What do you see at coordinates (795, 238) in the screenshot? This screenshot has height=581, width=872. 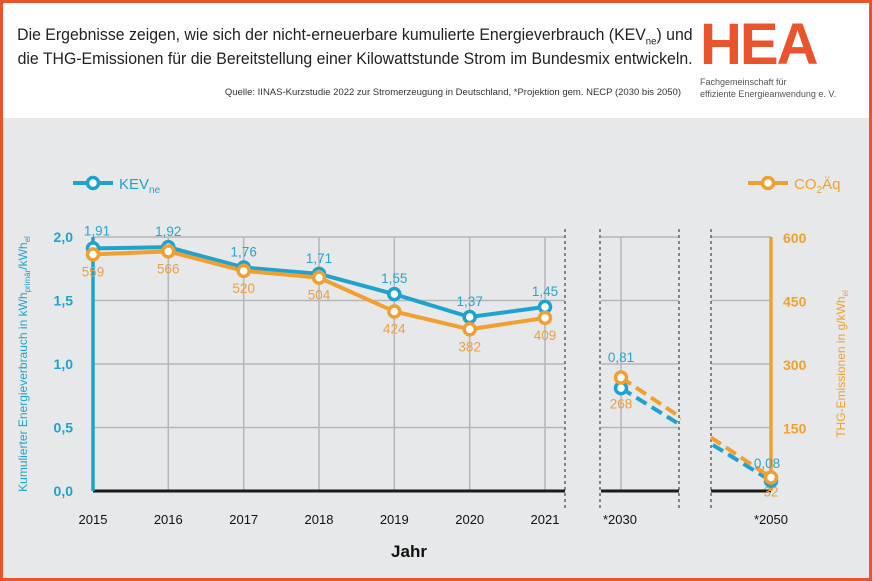 I see `y-tick-right: 600` at bounding box center [795, 238].